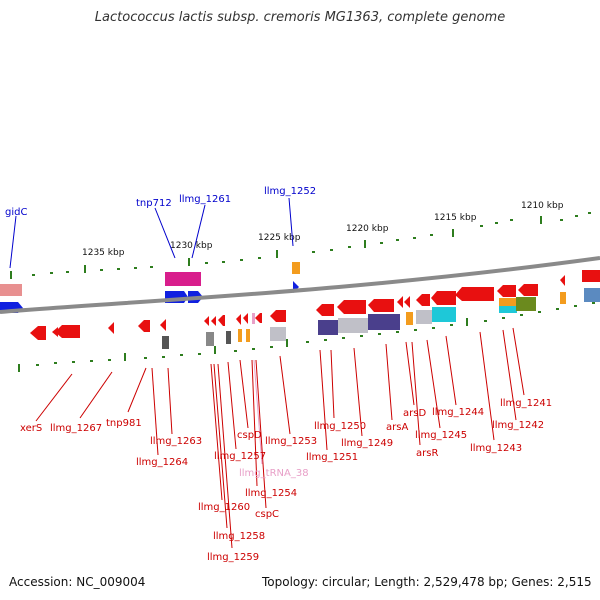 The image size is (600, 600). What do you see at coordinates (427, 453) in the screenshot?
I see `gene-label: arsR` at bounding box center [427, 453].